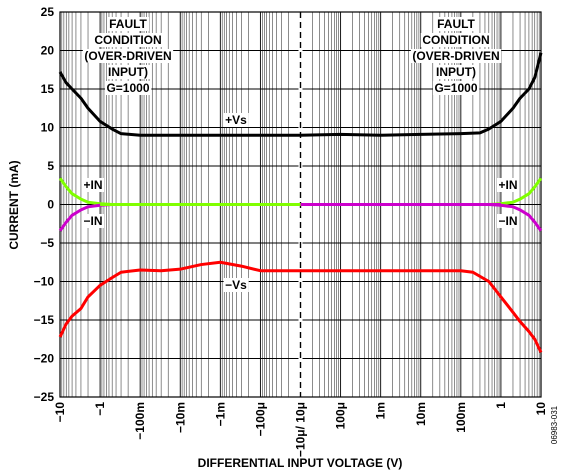 The width and height of the screenshot is (565, 475). Describe the element at coordinates (461, 417) in the screenshot. I see `x-tick-label: 100m` at that location.